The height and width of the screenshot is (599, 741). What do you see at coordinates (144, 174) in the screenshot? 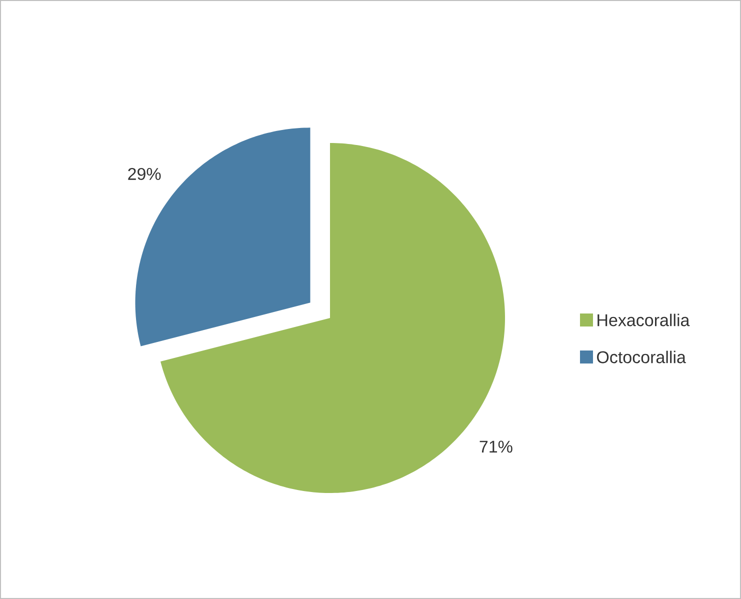
I see `data-label: 29%` at bounding box center [144, 174].